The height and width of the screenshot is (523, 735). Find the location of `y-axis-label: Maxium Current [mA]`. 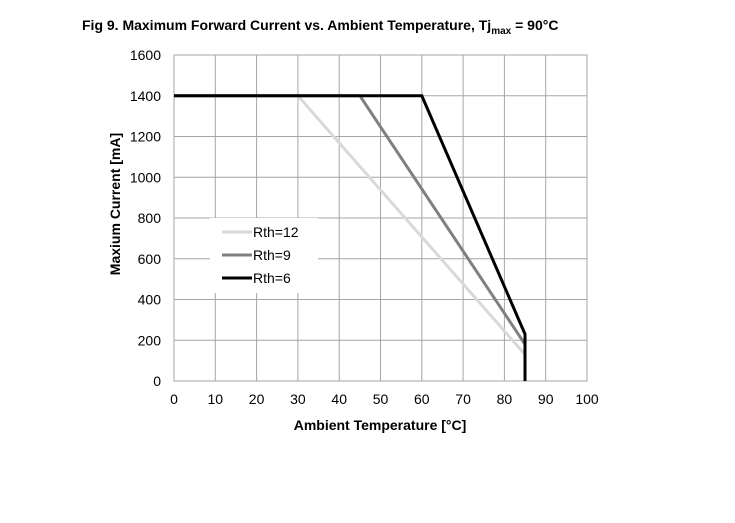

y-axis-label: Maxium Current [mA] is located at coordinates (115, 204).